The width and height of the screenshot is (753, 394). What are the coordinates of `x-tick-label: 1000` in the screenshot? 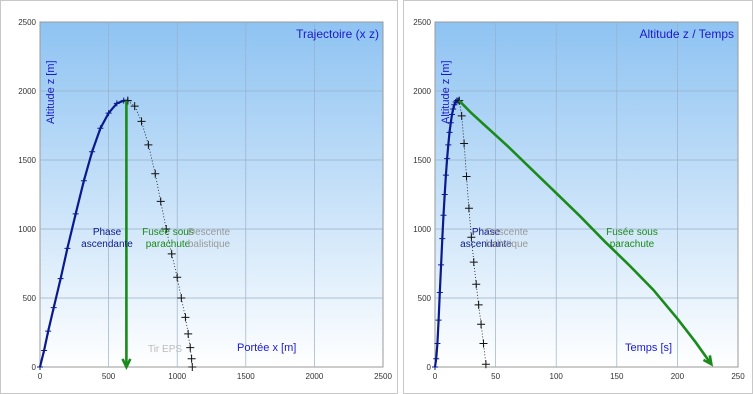 It's located at (177, 376).